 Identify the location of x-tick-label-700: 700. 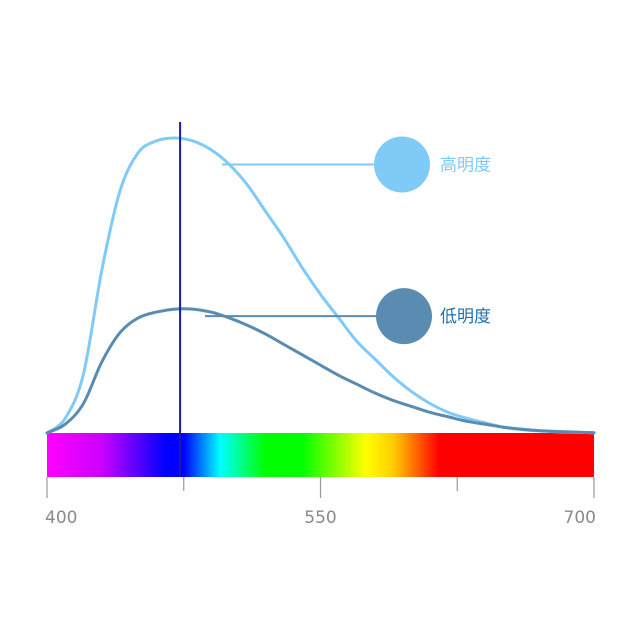
(580, 518).